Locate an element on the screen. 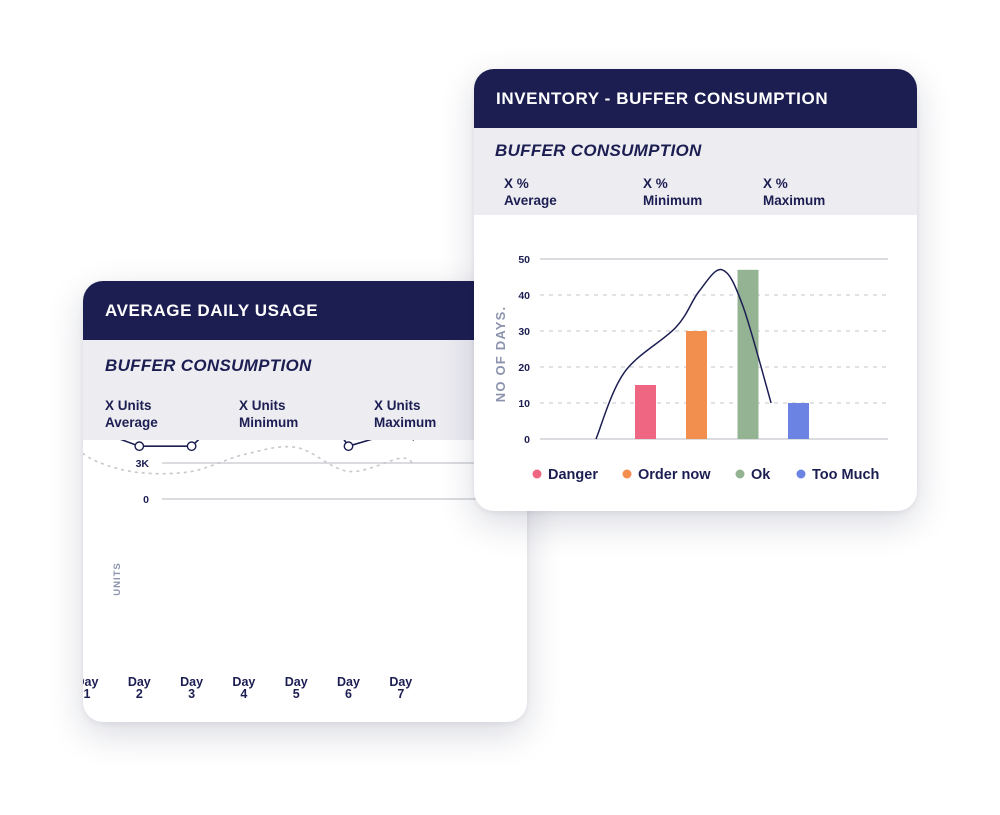 Image resolution: width=1000 pixels, height=815 pixels. buffer-card-header: INVENTORY - BUFFER CONSUMPTION is located at coordinates (695, 98).